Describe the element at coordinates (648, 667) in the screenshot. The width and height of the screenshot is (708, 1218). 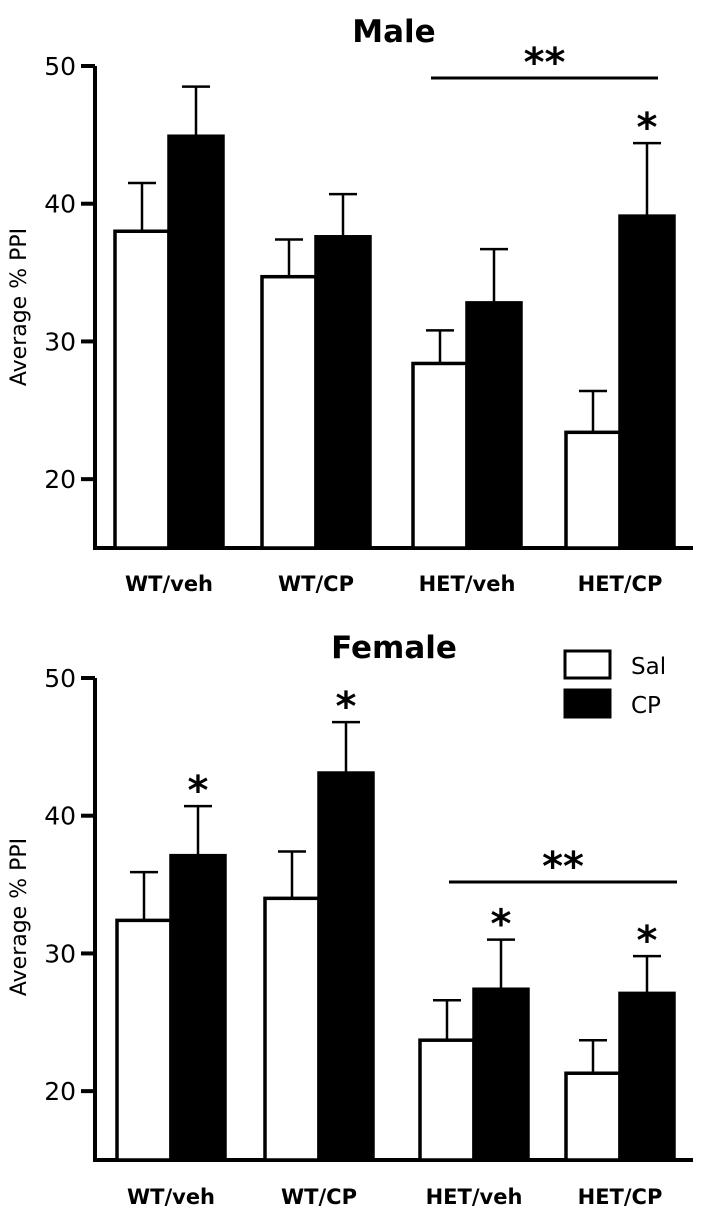
I see `legend-label: Sal` at that location.